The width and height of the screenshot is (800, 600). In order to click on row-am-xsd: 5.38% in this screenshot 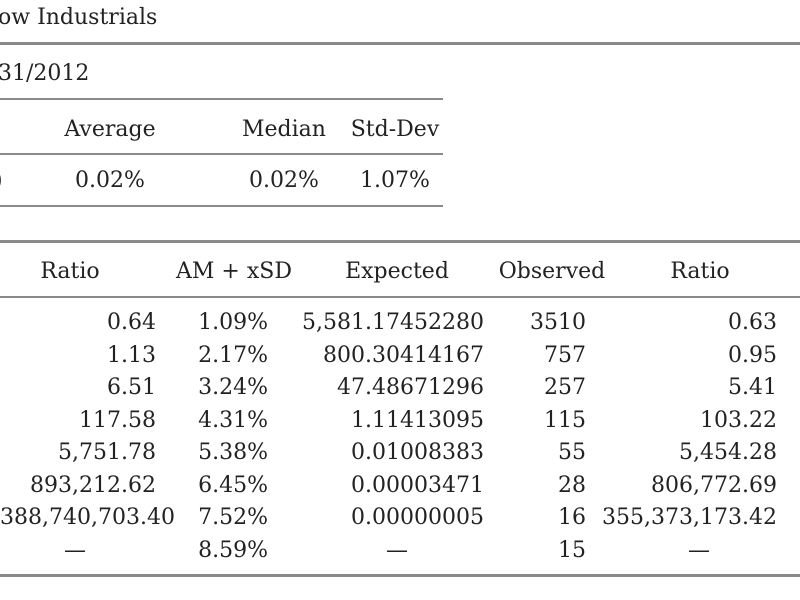, I will do `click(233, 452)`.